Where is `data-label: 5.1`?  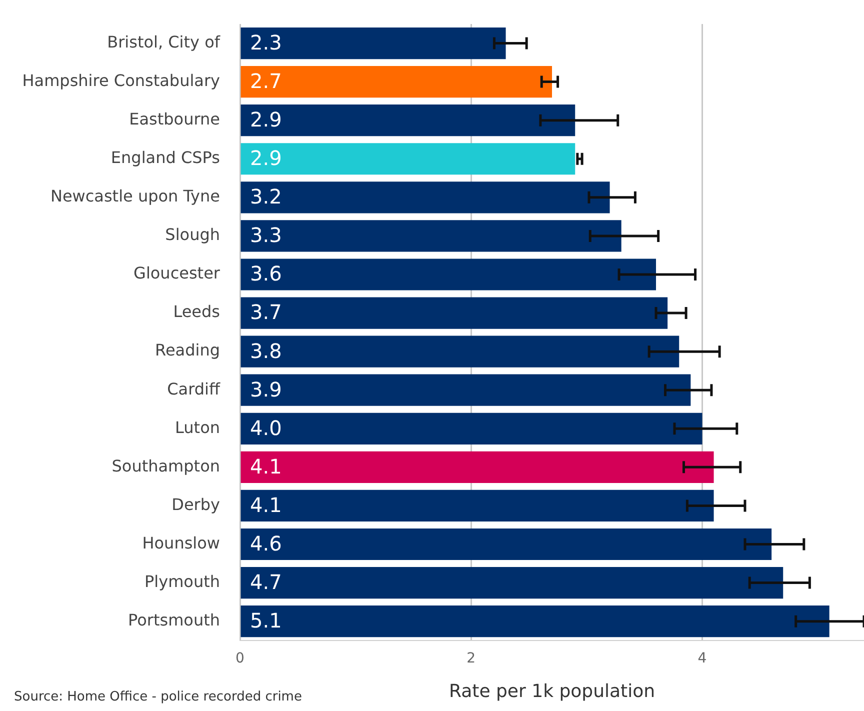
data-label: 5.1 is located at coordinates (266, 620).